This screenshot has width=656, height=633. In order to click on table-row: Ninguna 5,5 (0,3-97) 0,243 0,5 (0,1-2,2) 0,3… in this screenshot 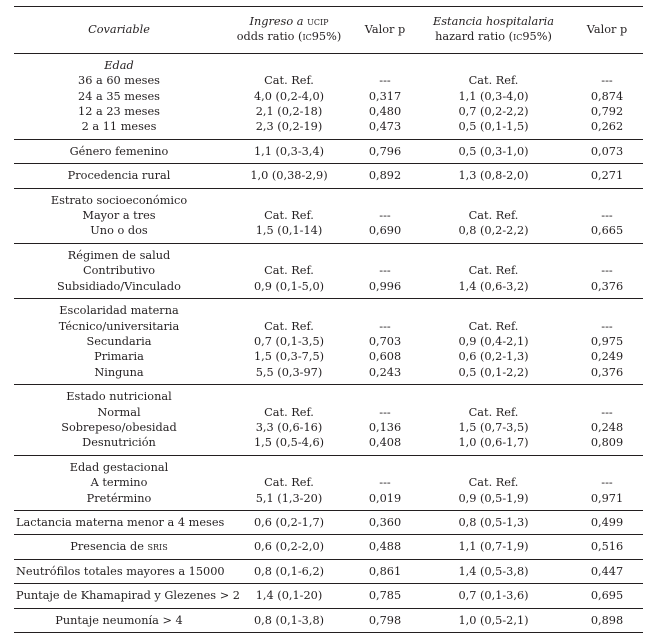, I will do `click(328, 375)`.